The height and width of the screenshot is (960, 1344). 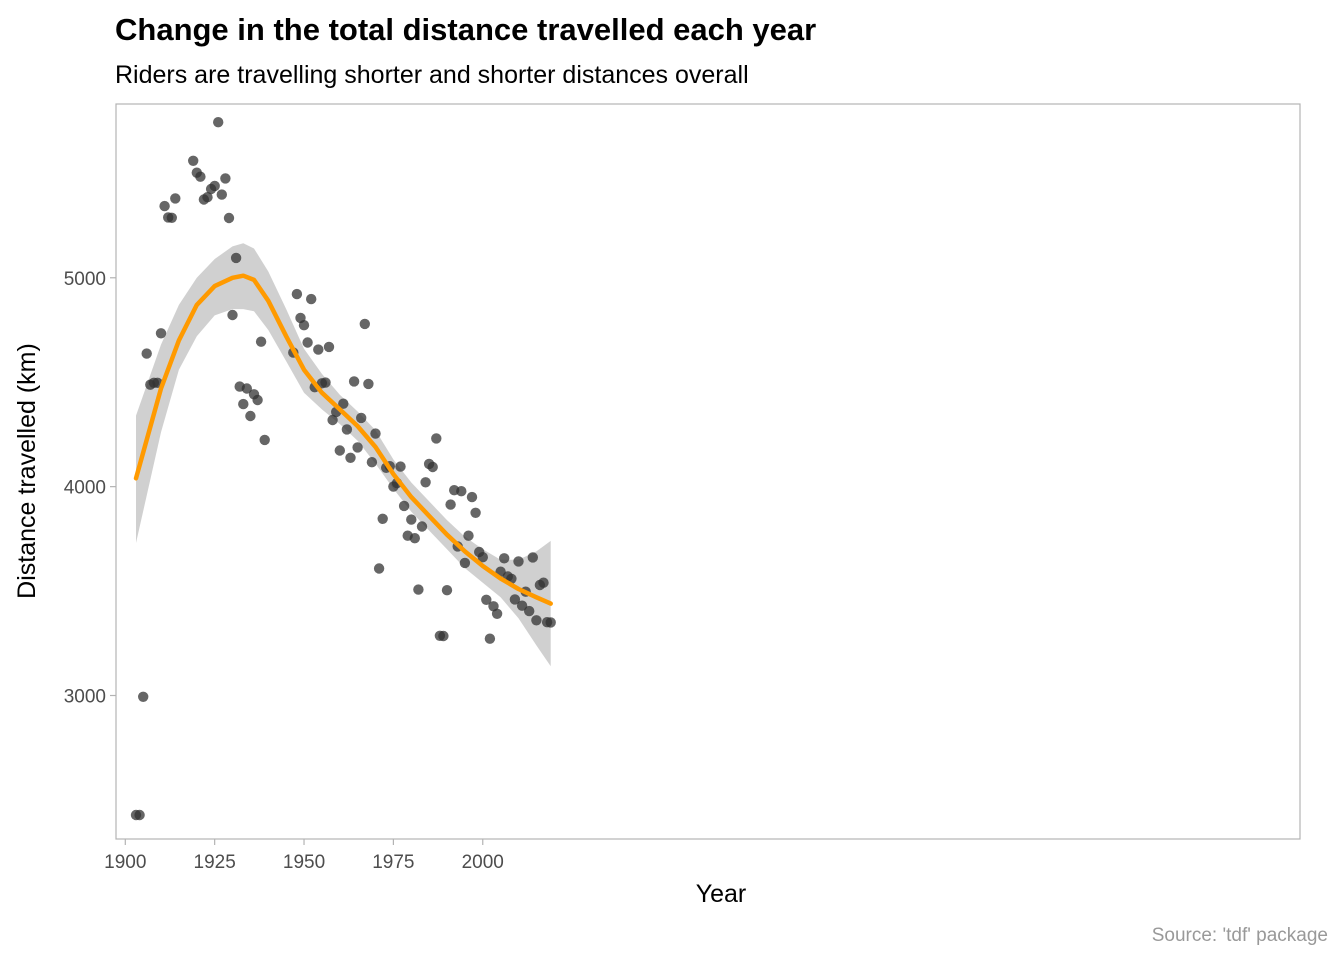 I want to click on x-axis: 1900 1925 1950 1975 2000, so click(x=304, y=856).